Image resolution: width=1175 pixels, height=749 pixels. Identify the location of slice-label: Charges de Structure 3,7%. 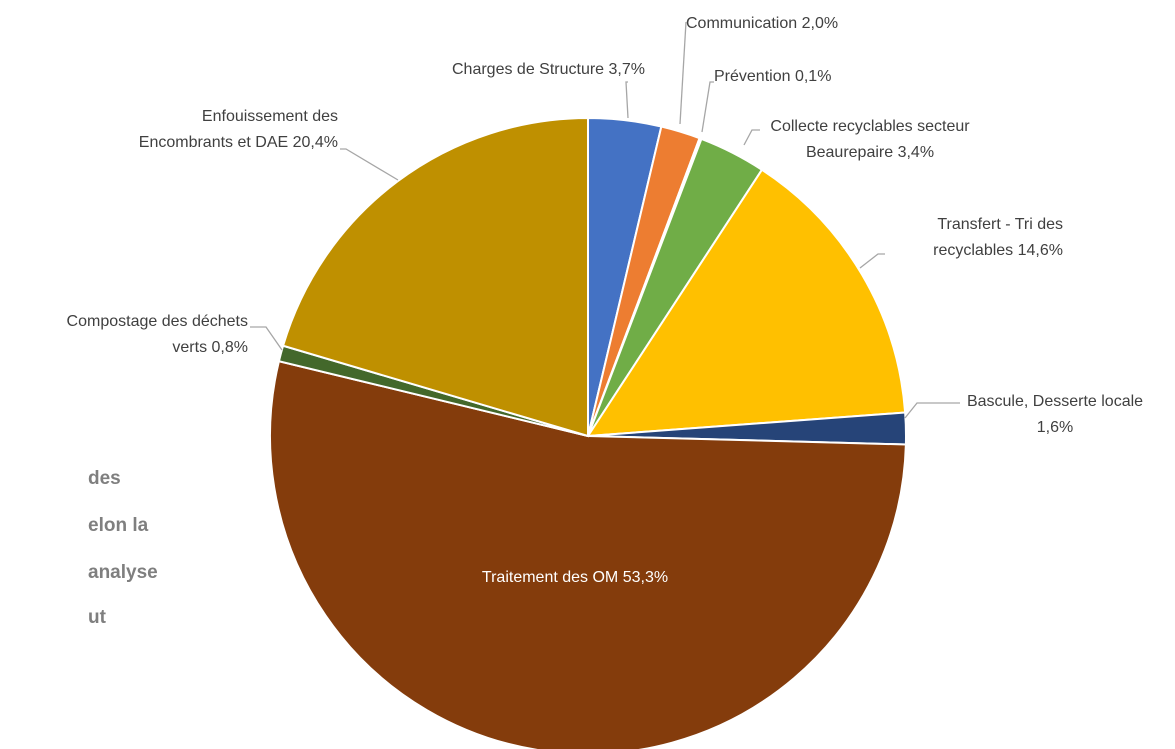
(495, 70).